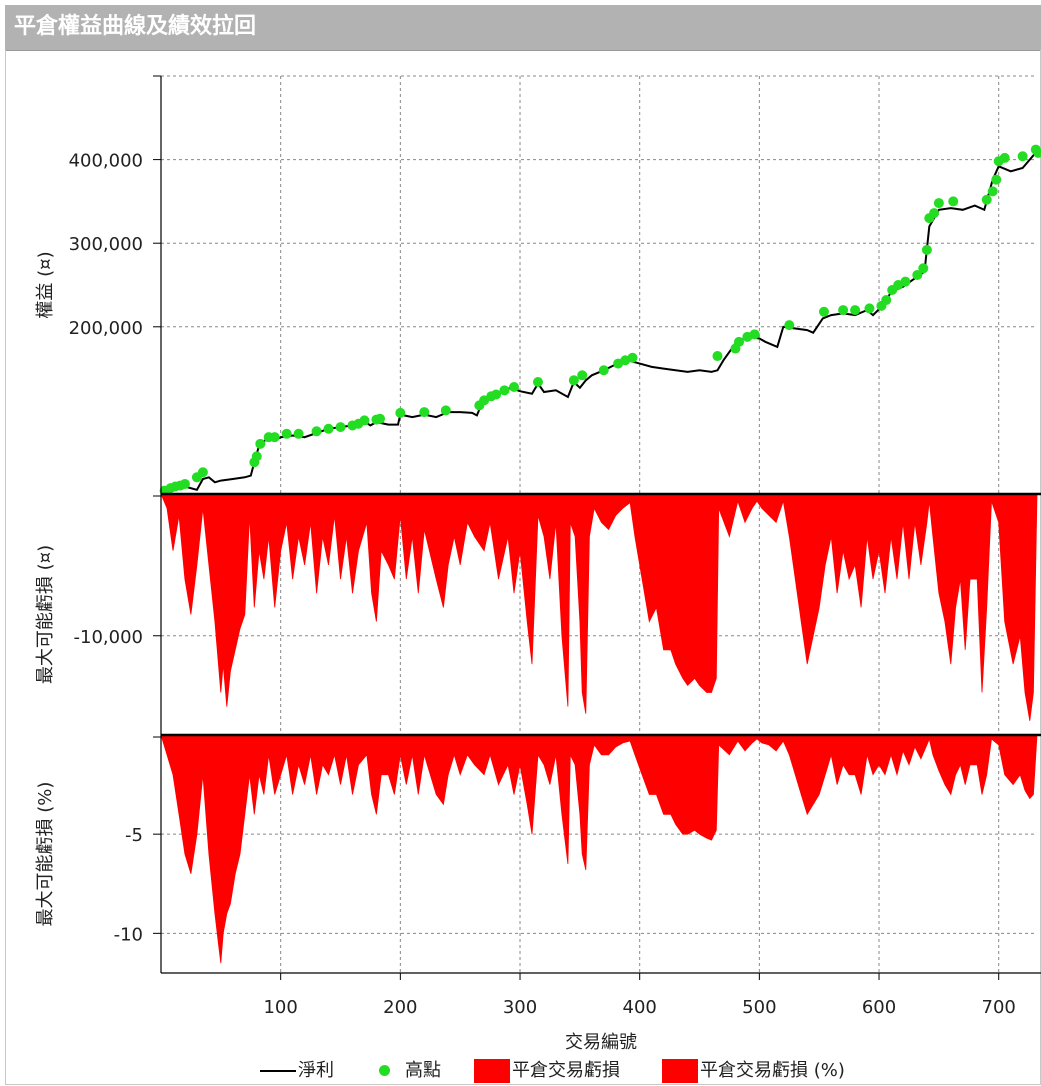 The width and height of the screenshot is (1041, 1086). Describe the element at coordinates (999, 1007) in the screenshot. I see `x-tick-label: 700` at that location.